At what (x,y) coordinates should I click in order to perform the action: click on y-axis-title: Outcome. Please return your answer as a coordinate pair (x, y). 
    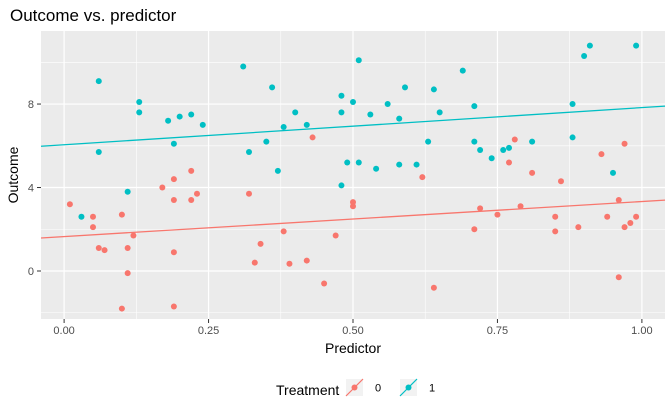
    Looking at the image, I should click on (13, 174).